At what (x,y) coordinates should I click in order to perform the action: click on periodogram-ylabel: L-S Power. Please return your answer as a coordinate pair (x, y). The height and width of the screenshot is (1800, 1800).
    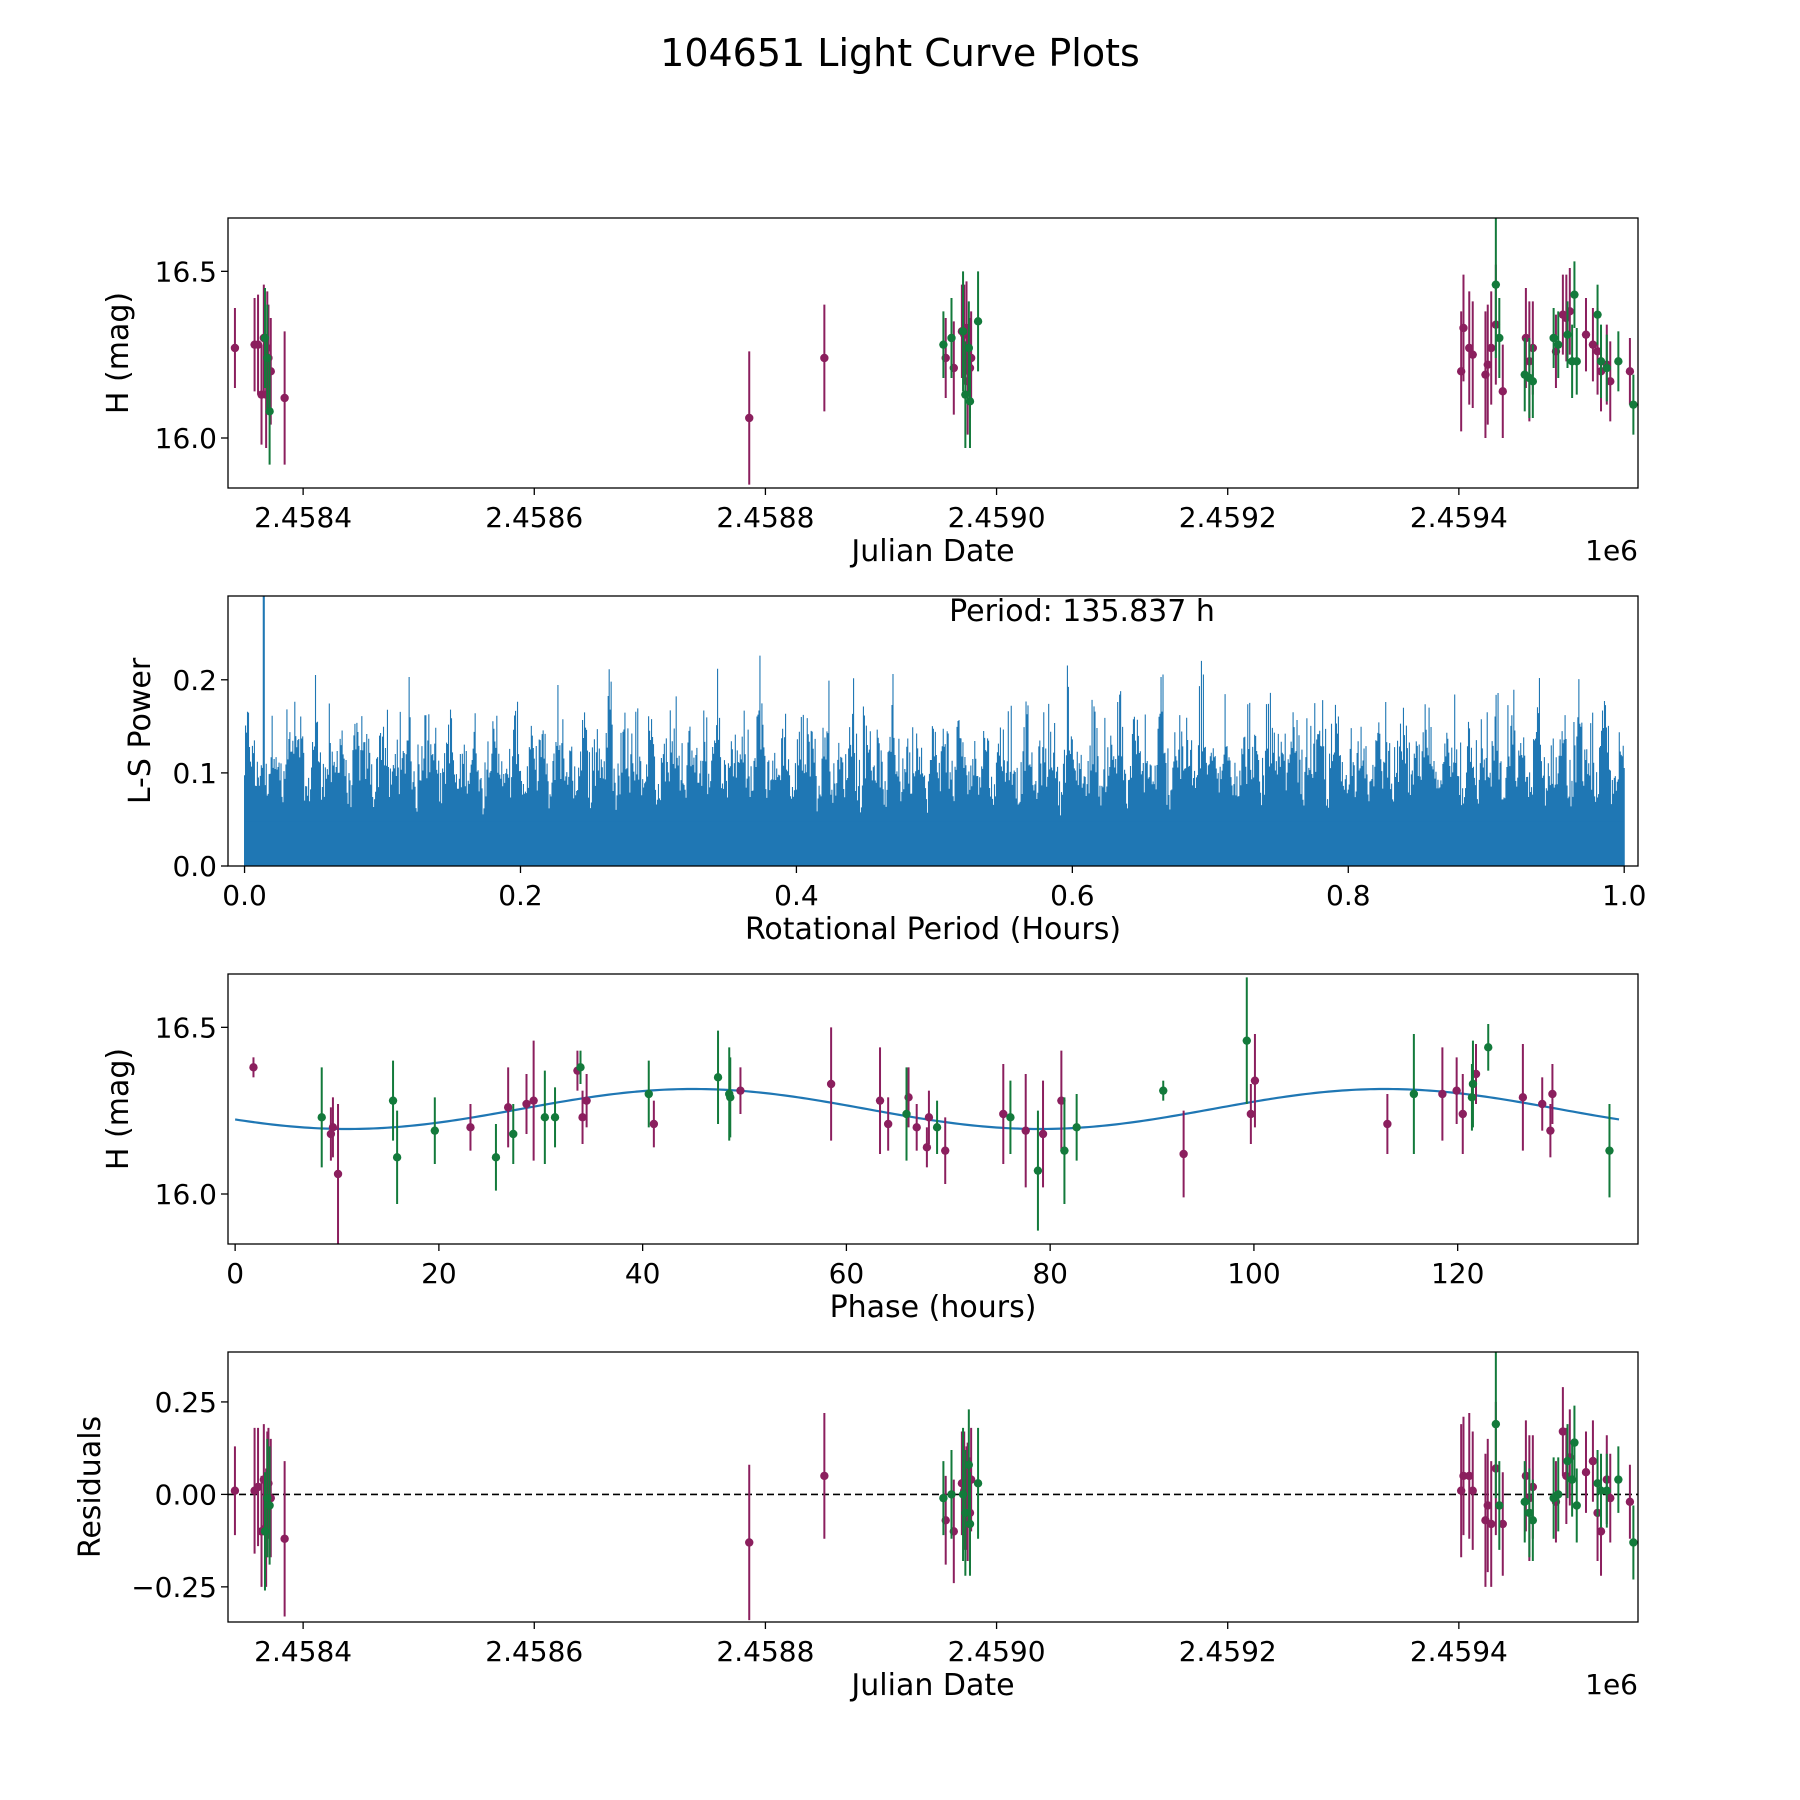
    Looking at the image, I should click on (140, 730).